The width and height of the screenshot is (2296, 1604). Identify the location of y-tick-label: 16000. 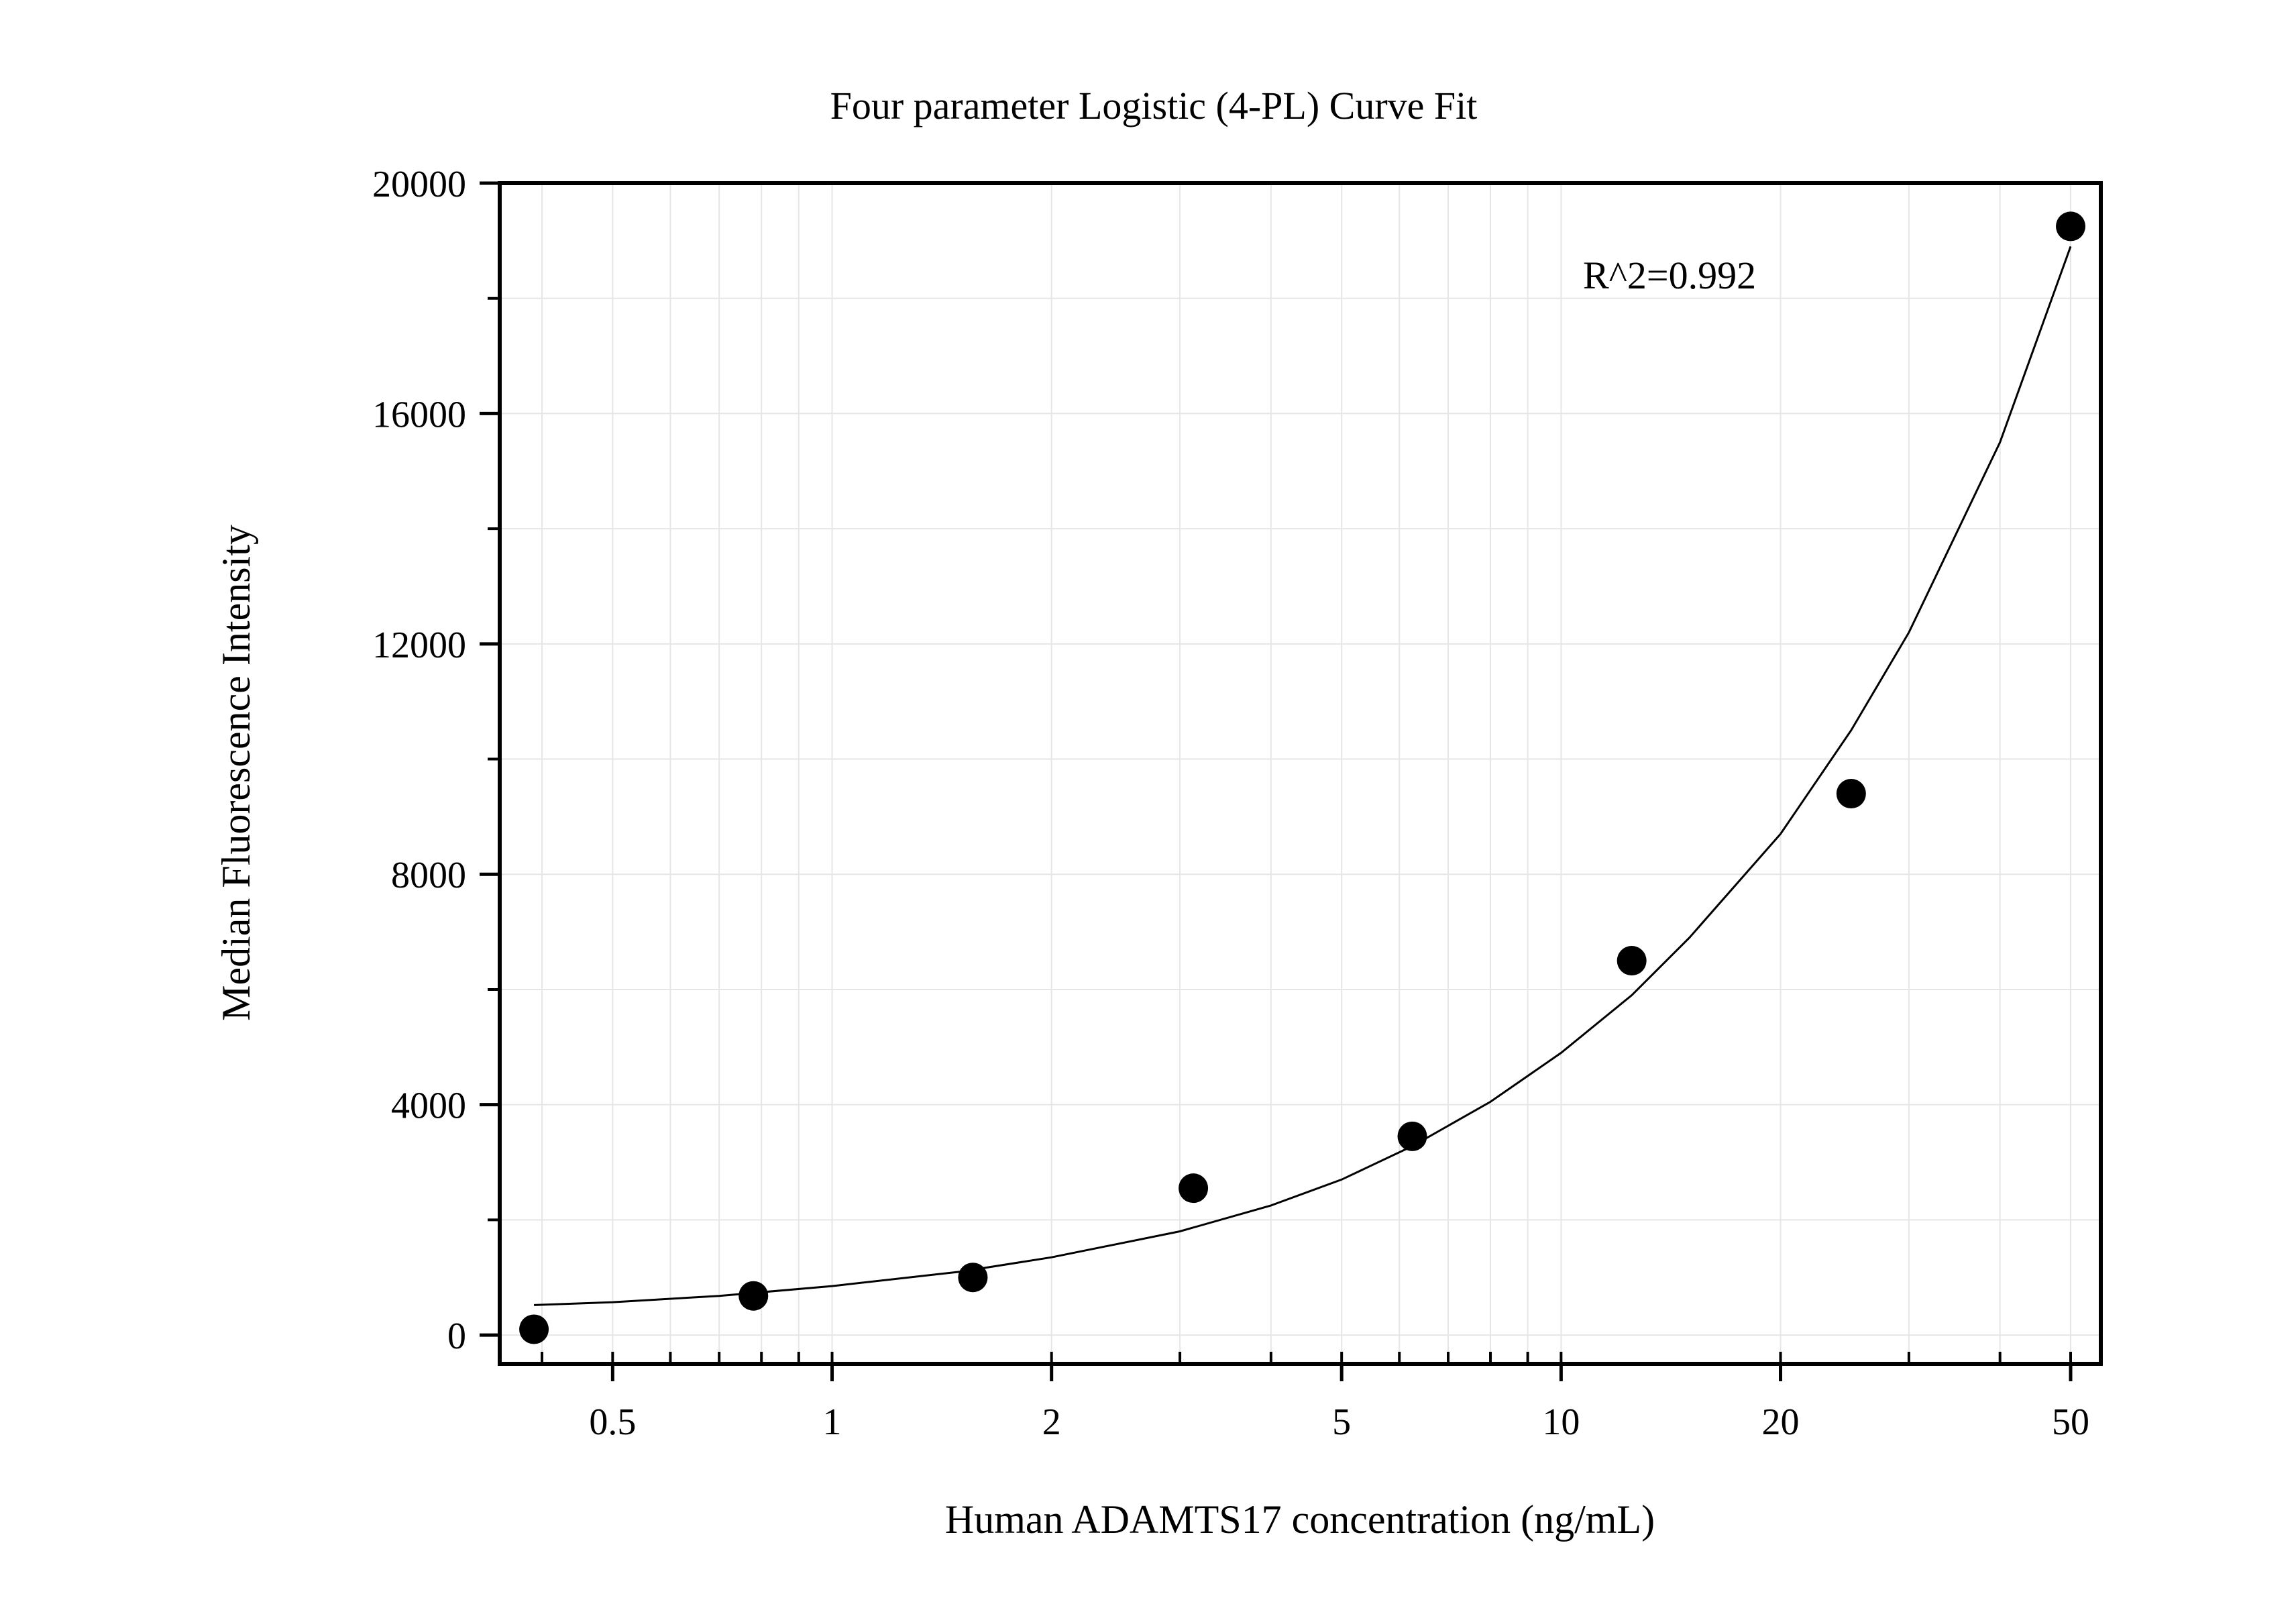
(419, 415).